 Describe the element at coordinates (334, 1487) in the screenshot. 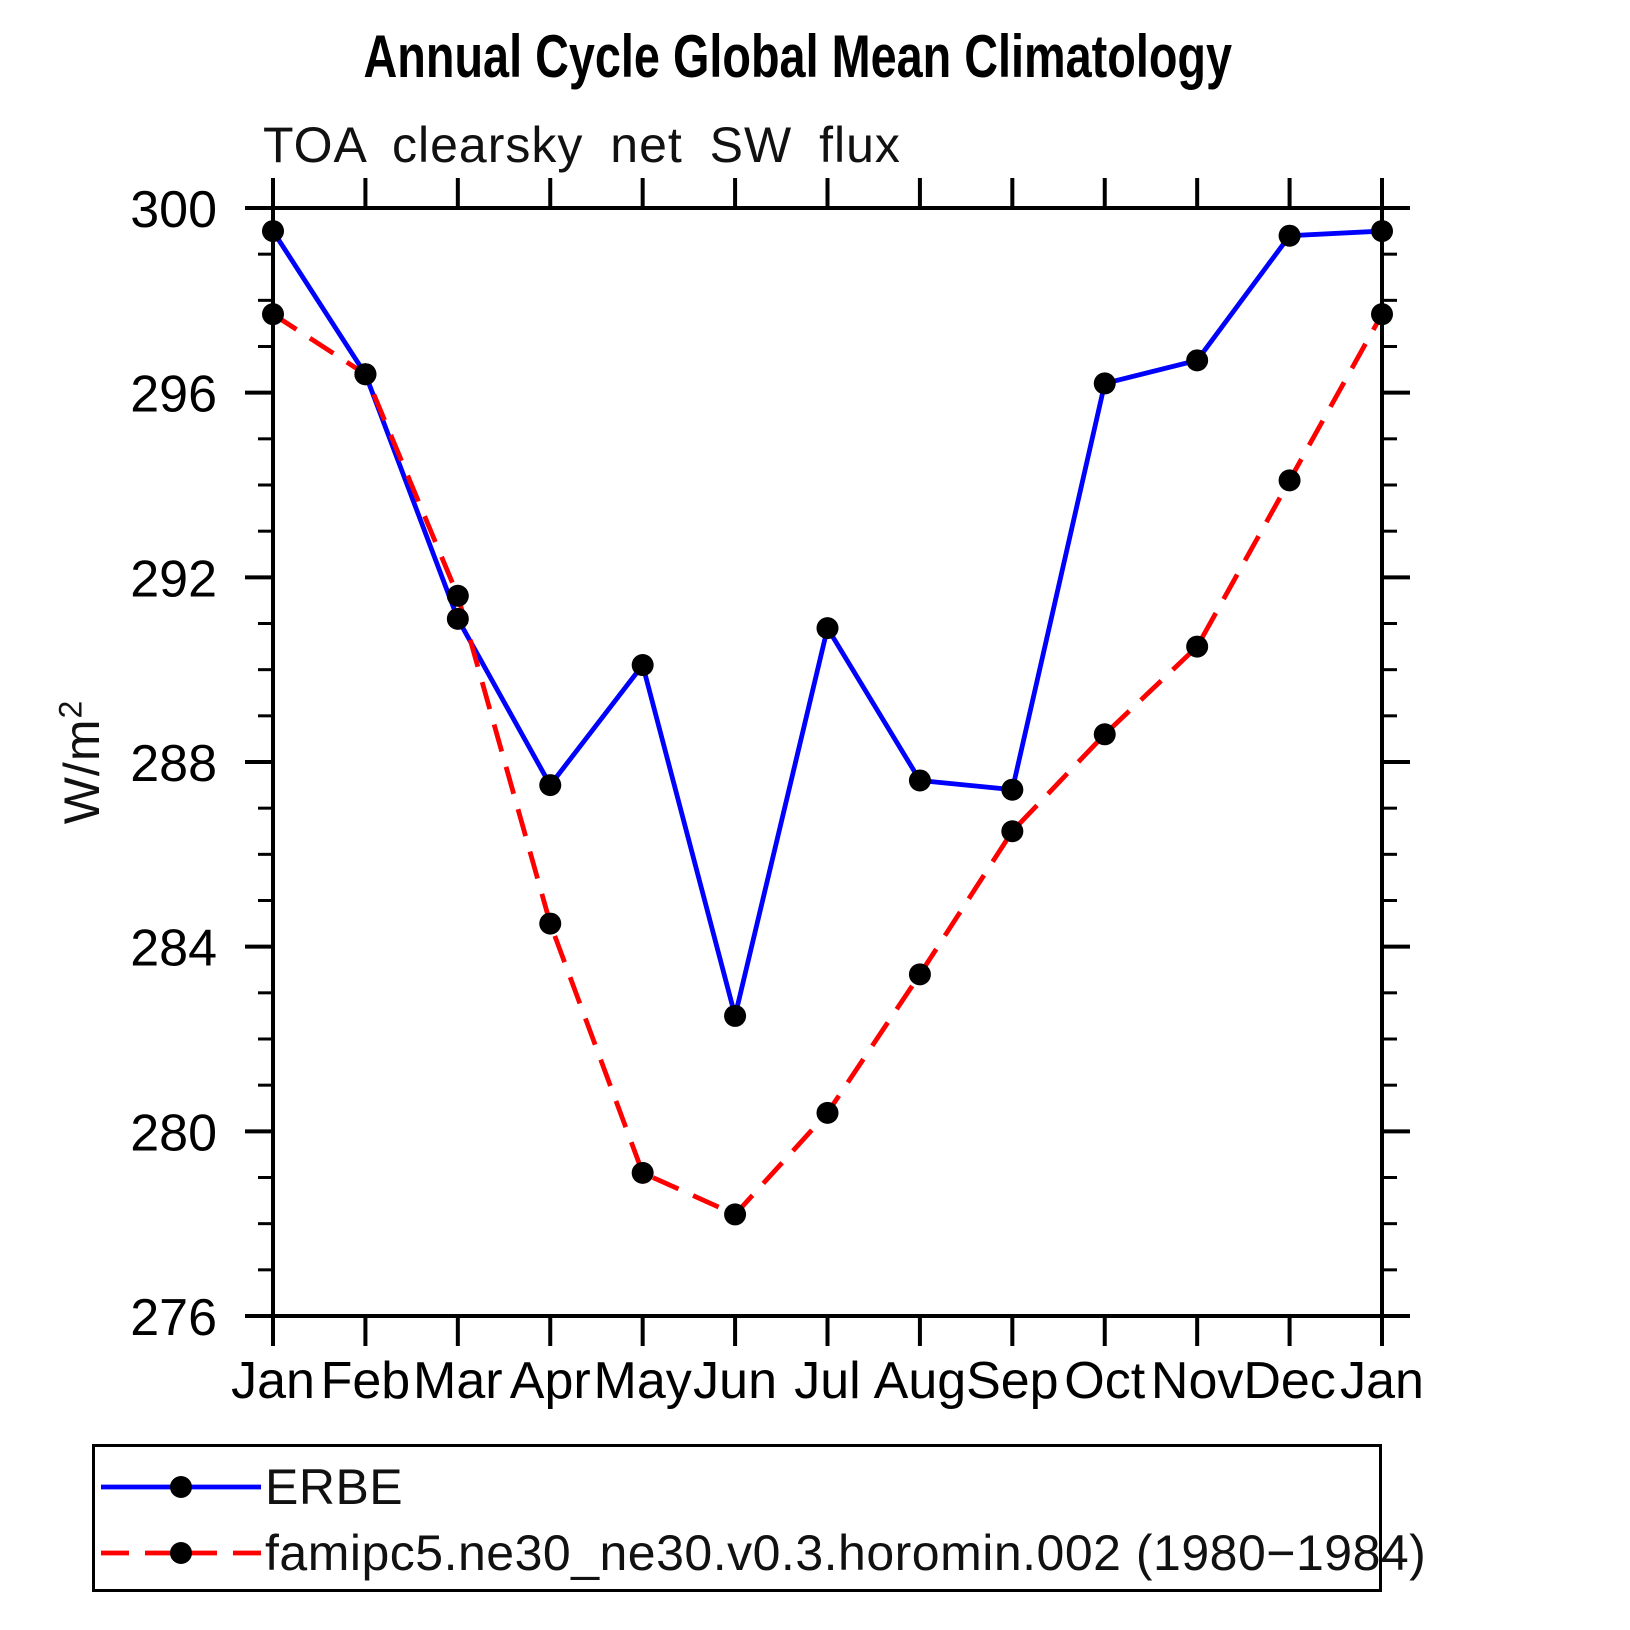

I see `legend-label-erbe: ERBE` at that location.